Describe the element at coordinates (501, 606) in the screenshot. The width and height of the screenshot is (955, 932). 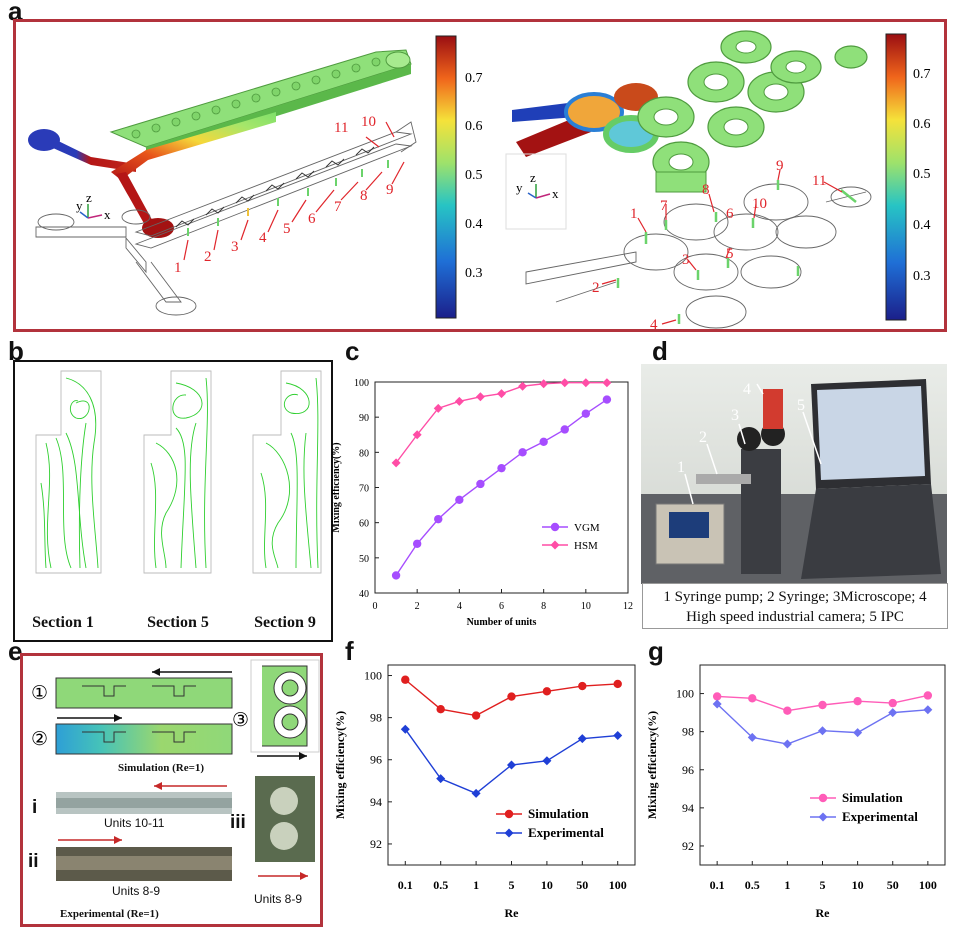
I see `x-tick-label: 6` at that location.